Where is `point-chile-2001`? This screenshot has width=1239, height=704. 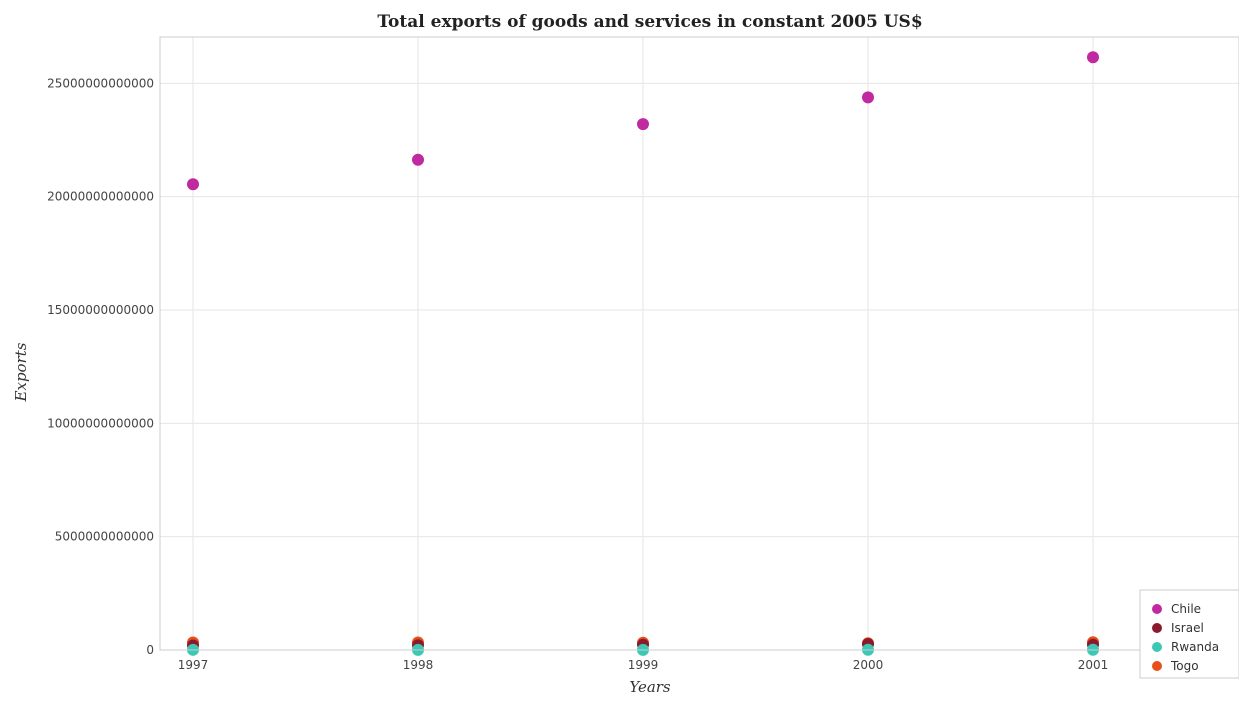
point-chile-2001 is located at coordinates (1093, 57).